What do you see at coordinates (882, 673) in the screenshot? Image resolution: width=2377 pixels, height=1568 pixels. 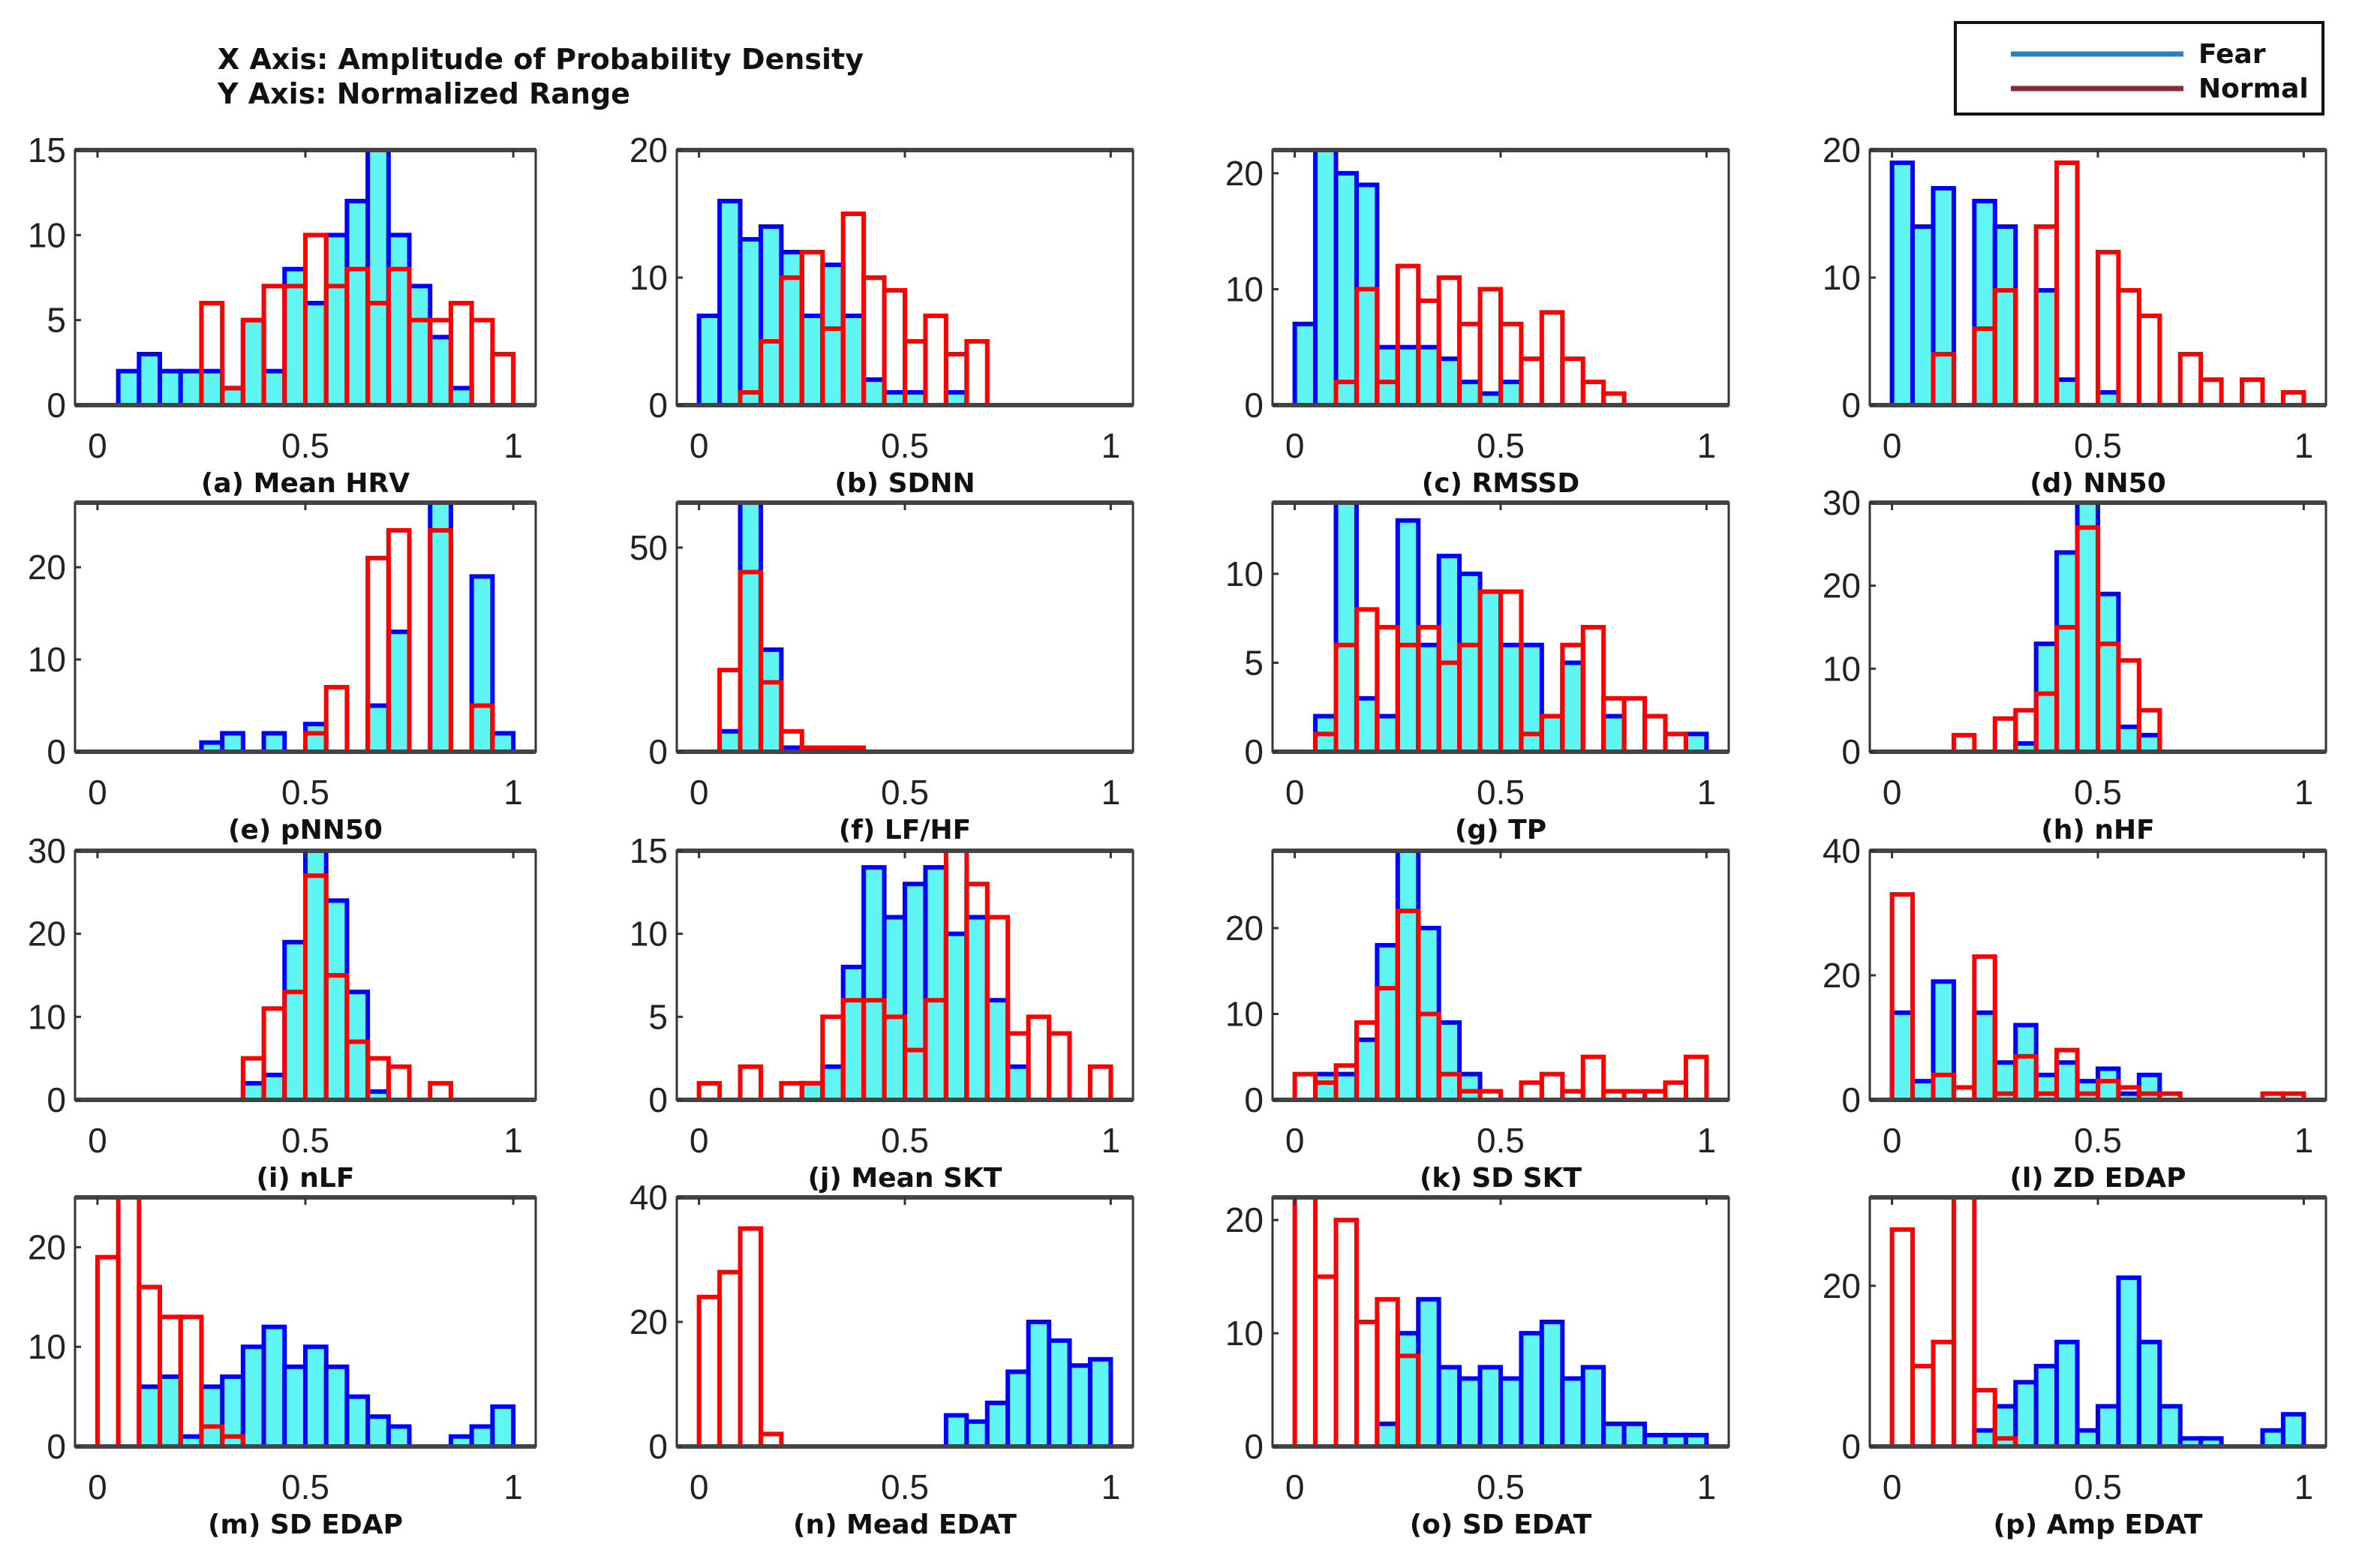 I see `histogram-panel: 0 0.5 1 0 50 (f) LF/HF` at bounding box center [882, 673].